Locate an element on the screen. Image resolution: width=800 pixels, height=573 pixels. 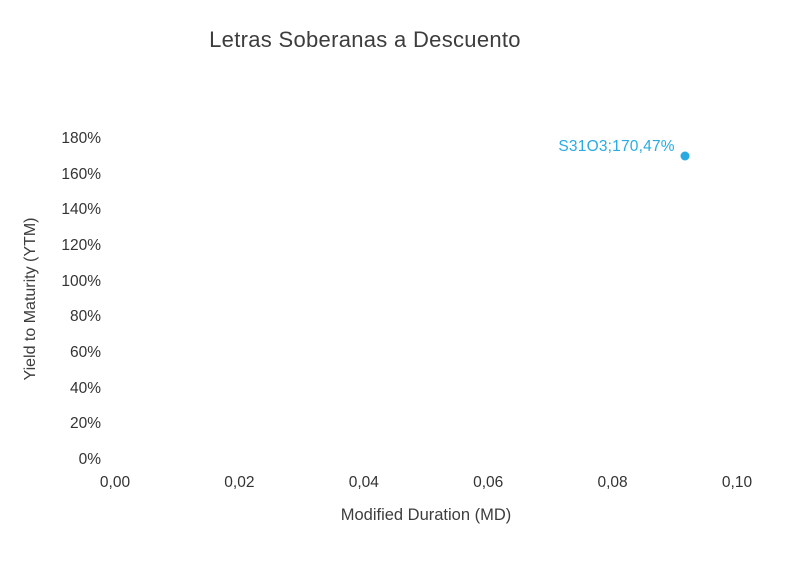
data-point-label: S31O3;170,47% is located at coordinates (616, 146).